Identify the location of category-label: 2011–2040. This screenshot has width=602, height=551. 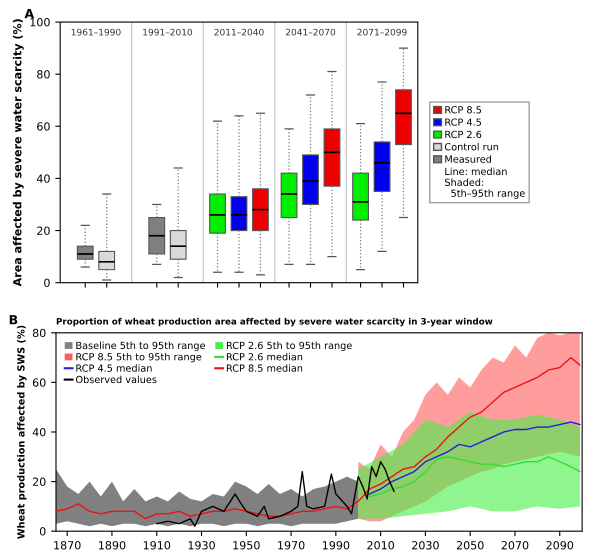
(239, 32).